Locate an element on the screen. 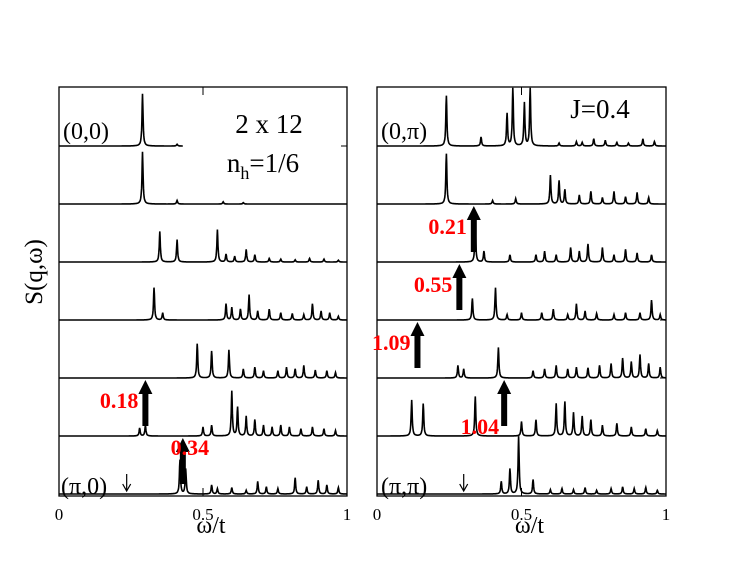 The image size is (752, 581). panel-title: 2 x 12 is located at coordinates (269, 124).